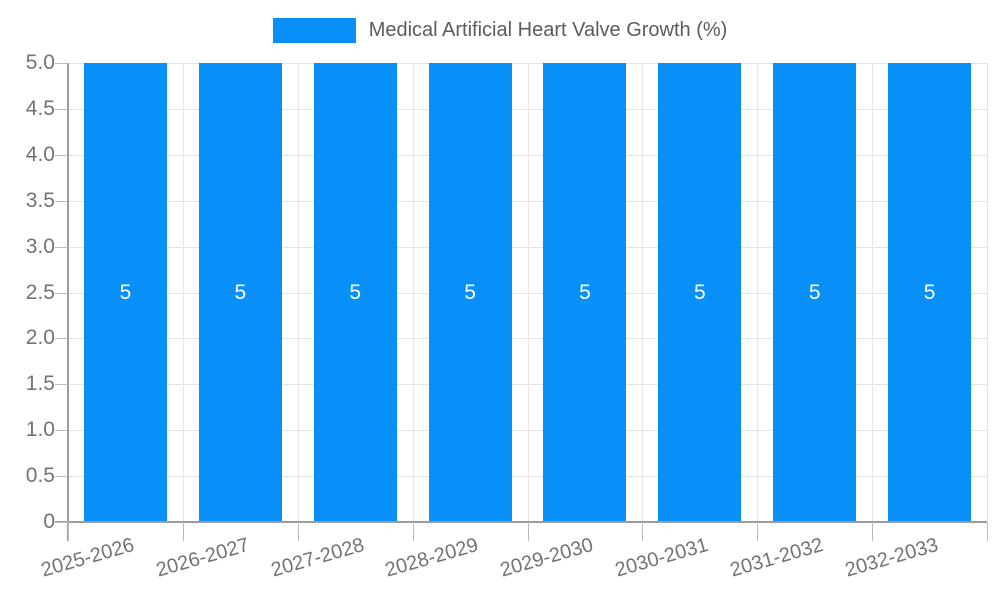 This screenshot has height=600, width=1000. Describe the element at coordinates (40, 292) in the screenshot. I see `y-axis-label: 2.5` at that location.